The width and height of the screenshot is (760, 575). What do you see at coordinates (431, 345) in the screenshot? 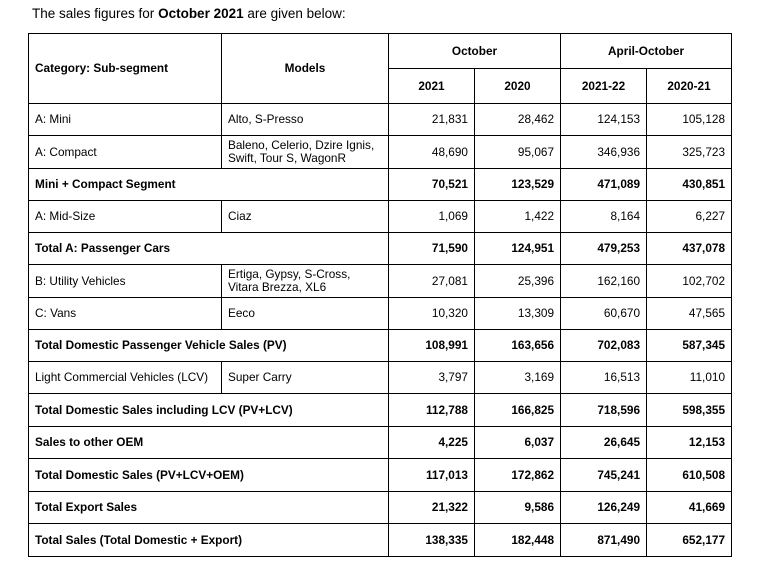
I see `row-oct-2021: 108,991` at bounding box center [431, 345].